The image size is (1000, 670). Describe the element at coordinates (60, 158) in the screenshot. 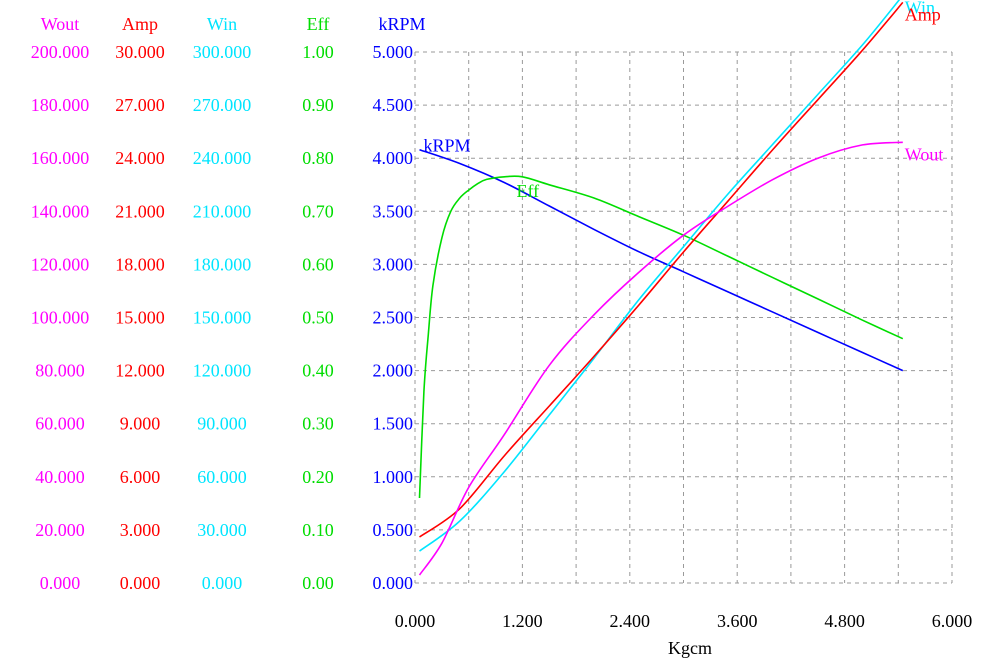

I see `y-tick-label: 160.000` at that location.